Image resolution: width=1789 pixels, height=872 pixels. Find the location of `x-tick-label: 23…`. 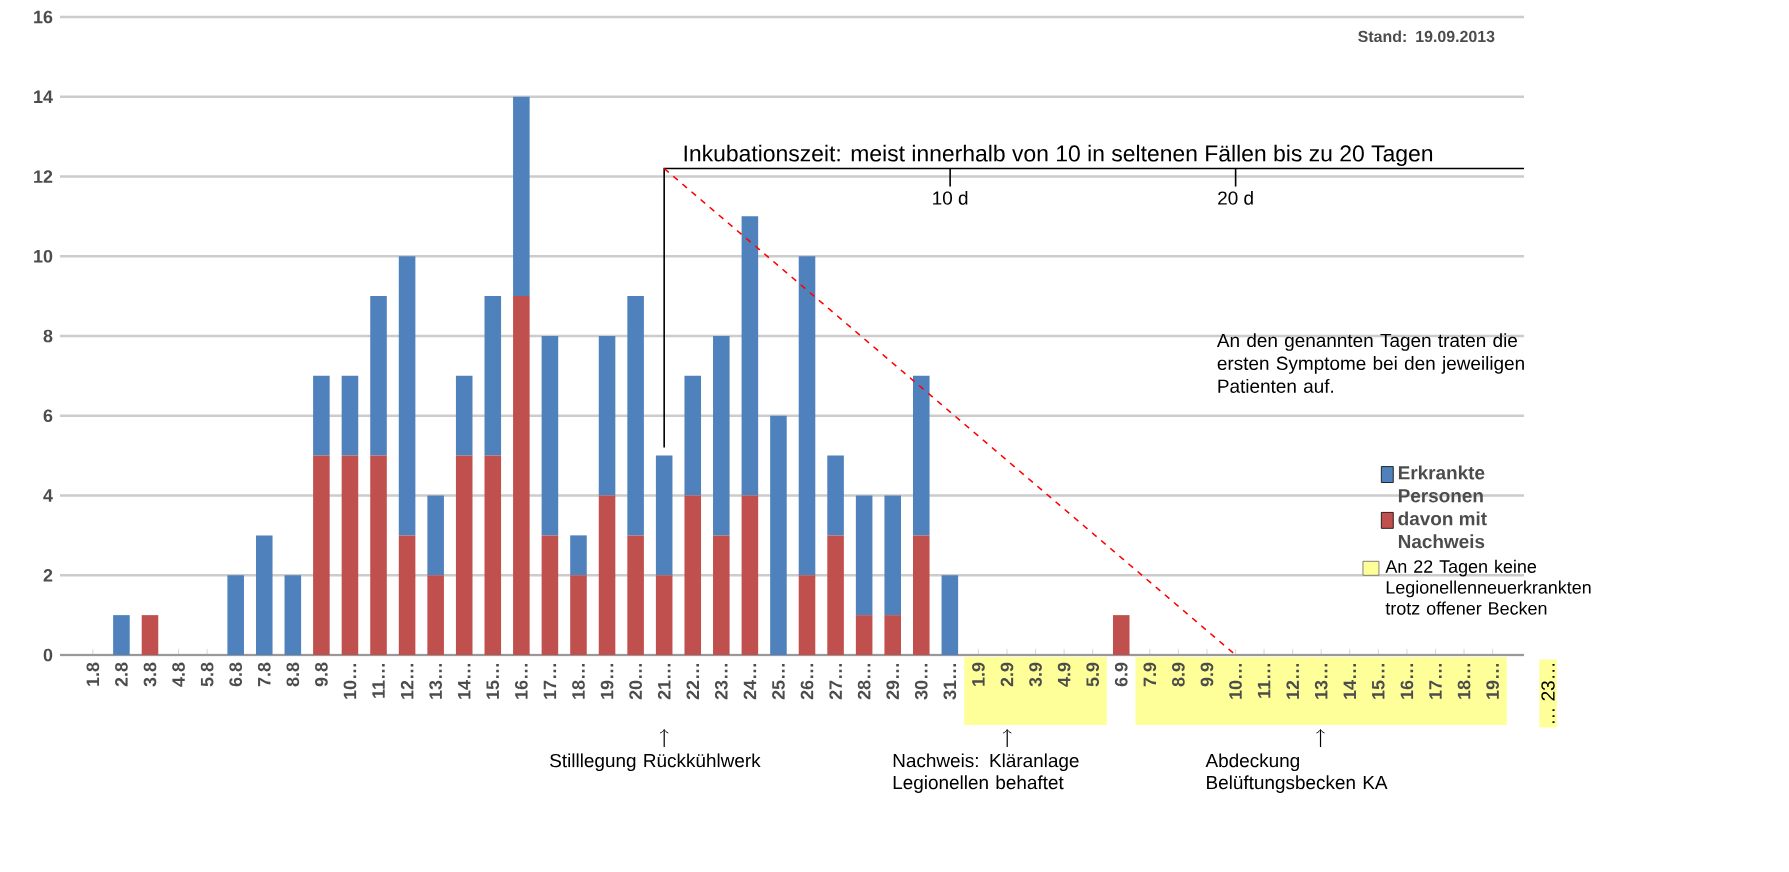

x-tick-label: 23… is located at coordinates (721, 682).